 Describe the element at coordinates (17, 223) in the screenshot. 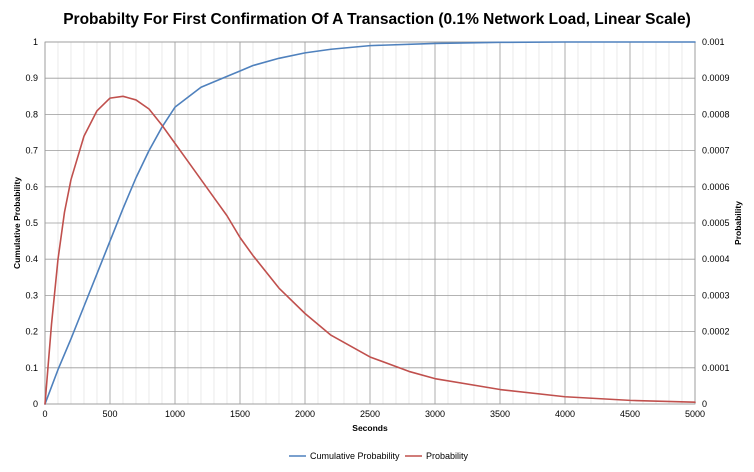

I see `y-left-axis-label: Cumulative Probability` at that location.